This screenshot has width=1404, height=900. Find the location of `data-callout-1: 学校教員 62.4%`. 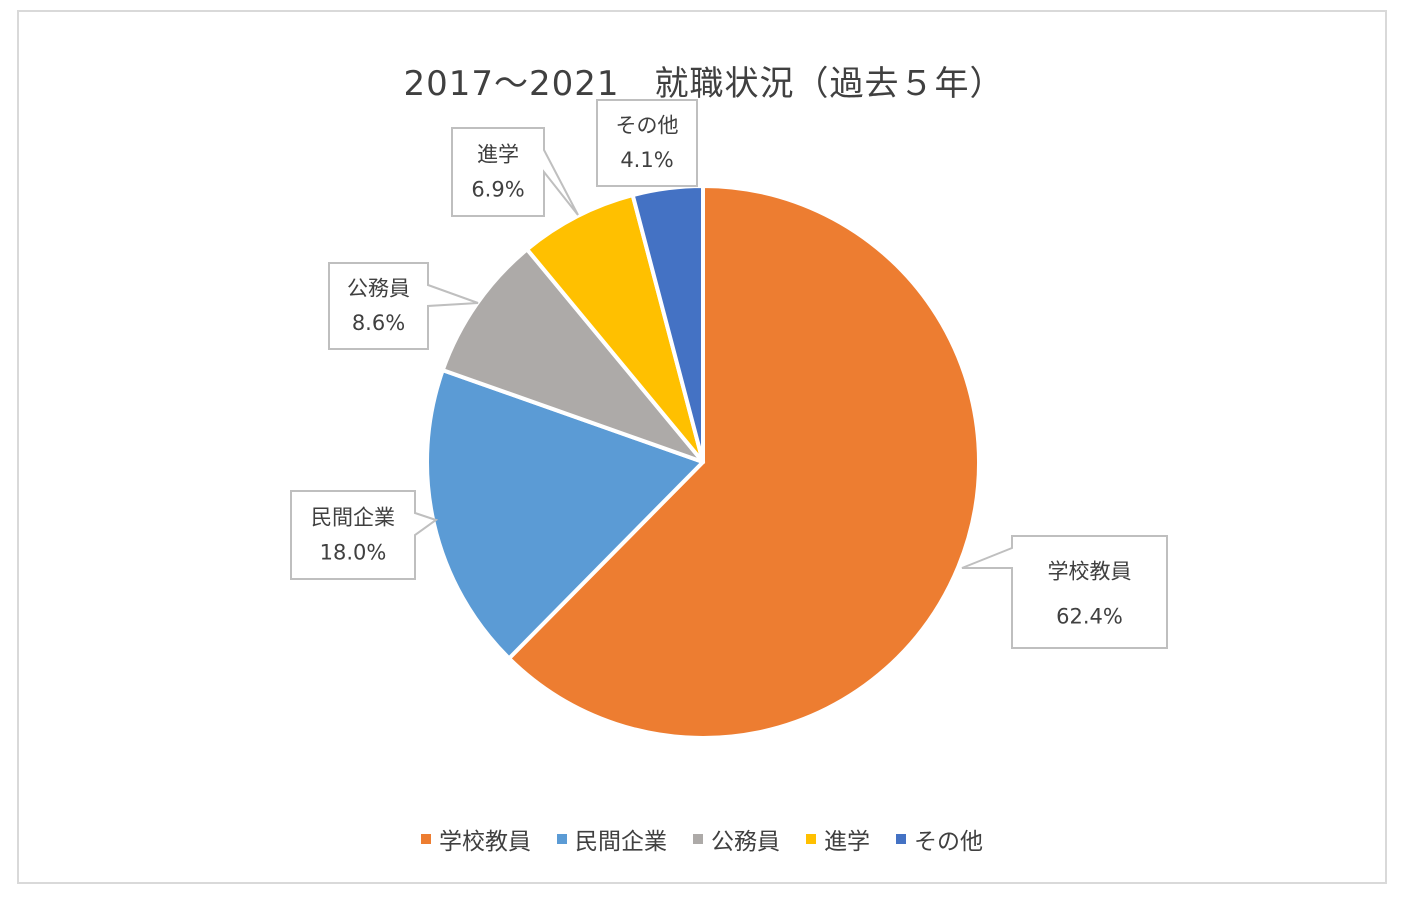

data-callout-1: 学校教員 62.4% is located at coordinates (1064, 592).